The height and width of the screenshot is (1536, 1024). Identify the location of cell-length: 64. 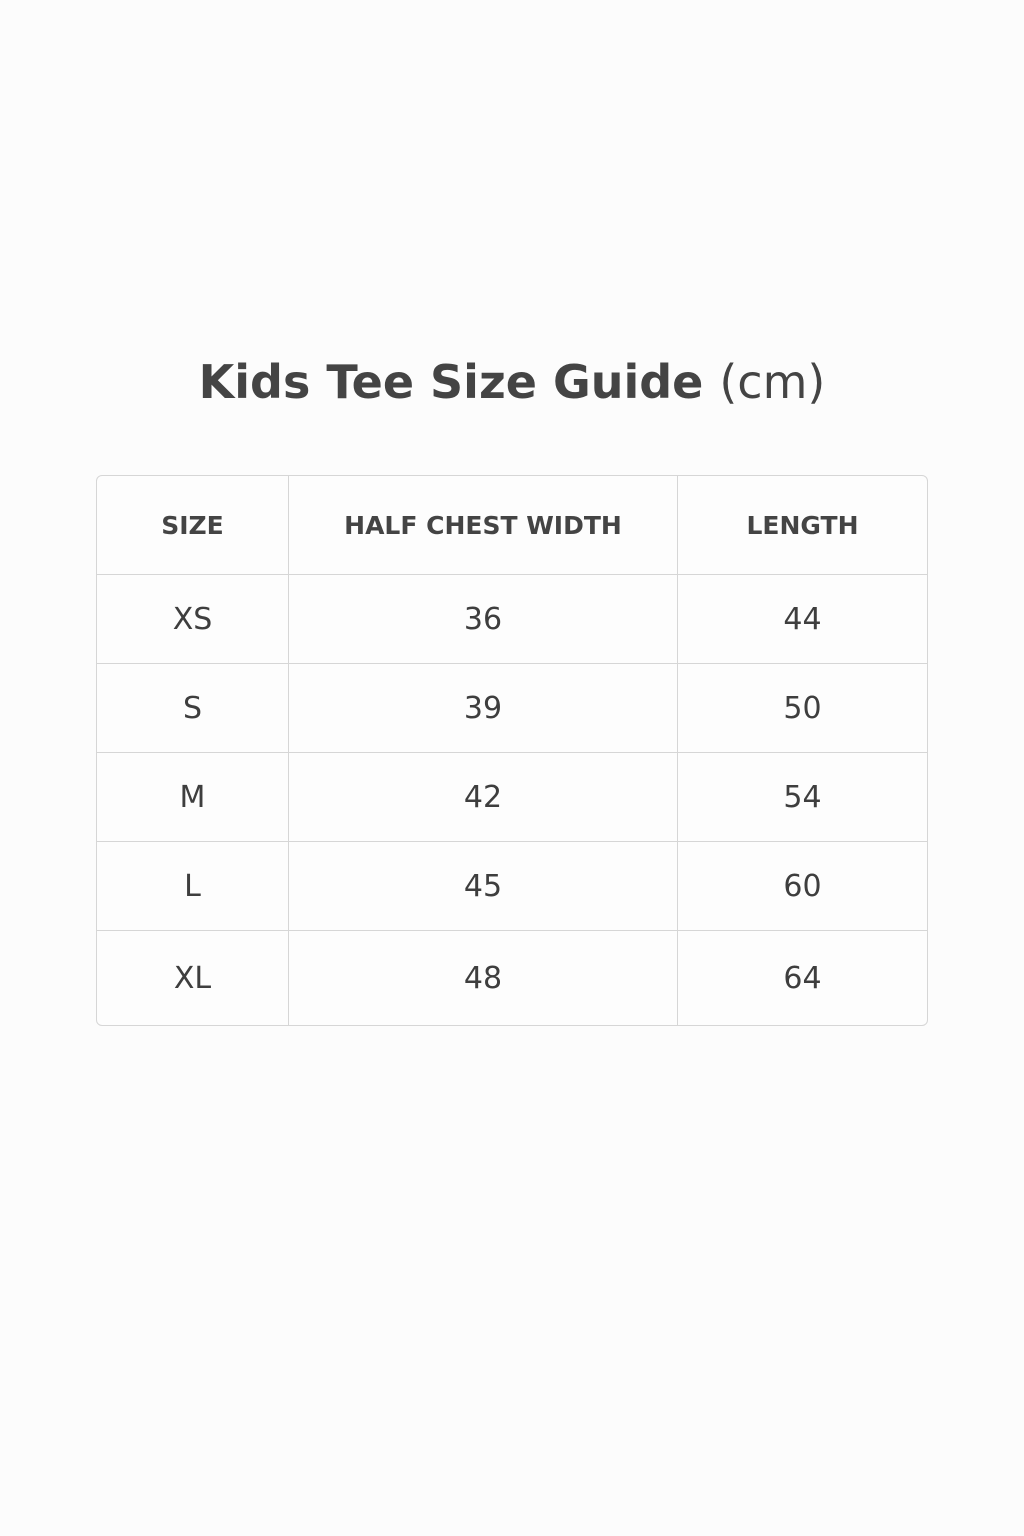
(802, 978).